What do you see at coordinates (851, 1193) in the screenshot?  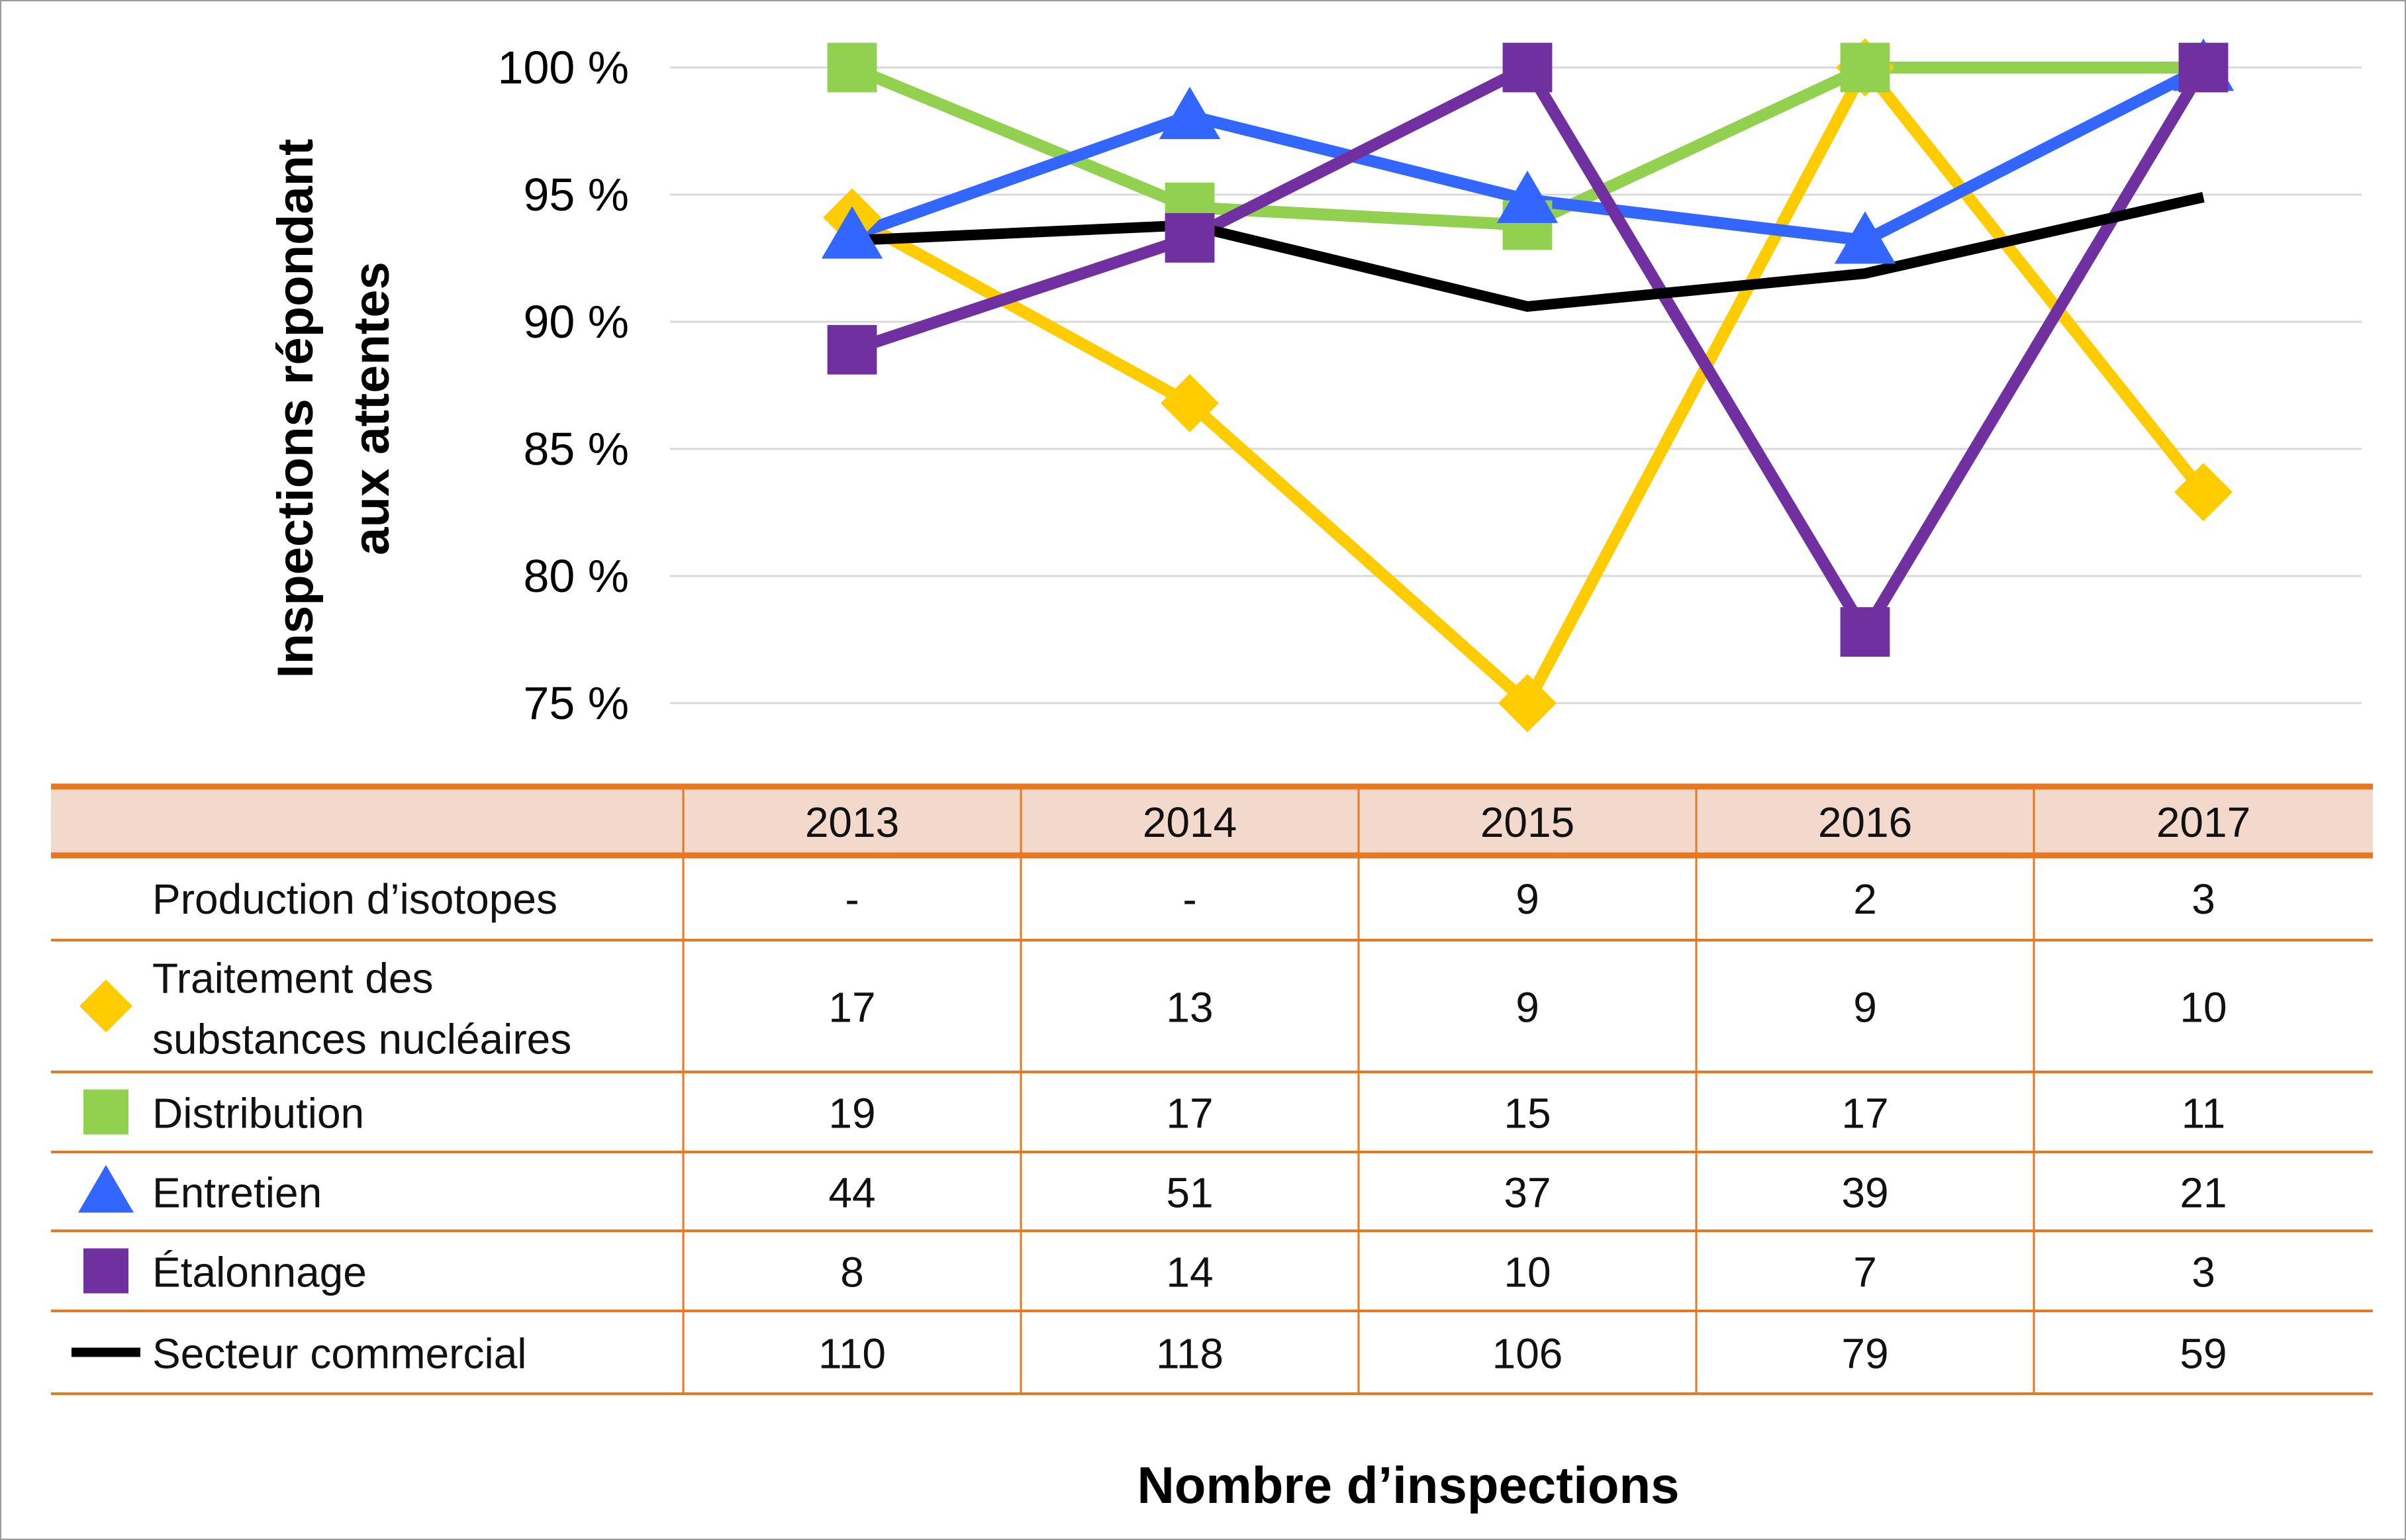 I see `table-cell: 44` at bounding box center [851, 1193].